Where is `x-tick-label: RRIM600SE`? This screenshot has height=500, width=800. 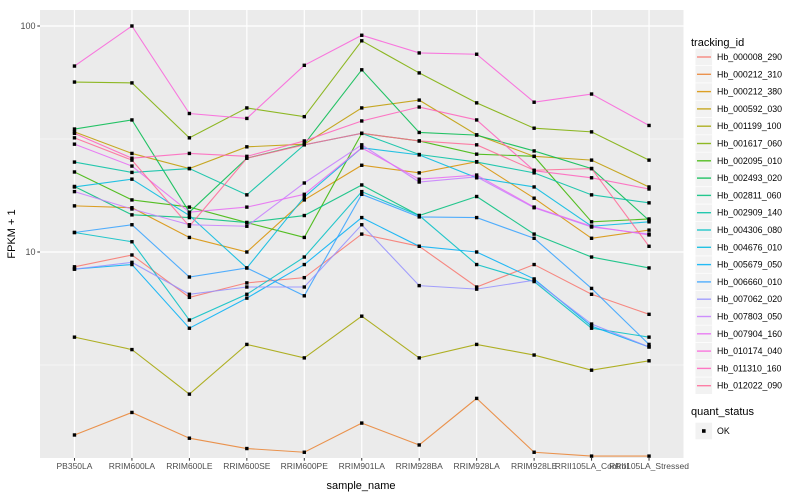
x-tick-label: RRIM600SE is located at coordinates (247, 466).